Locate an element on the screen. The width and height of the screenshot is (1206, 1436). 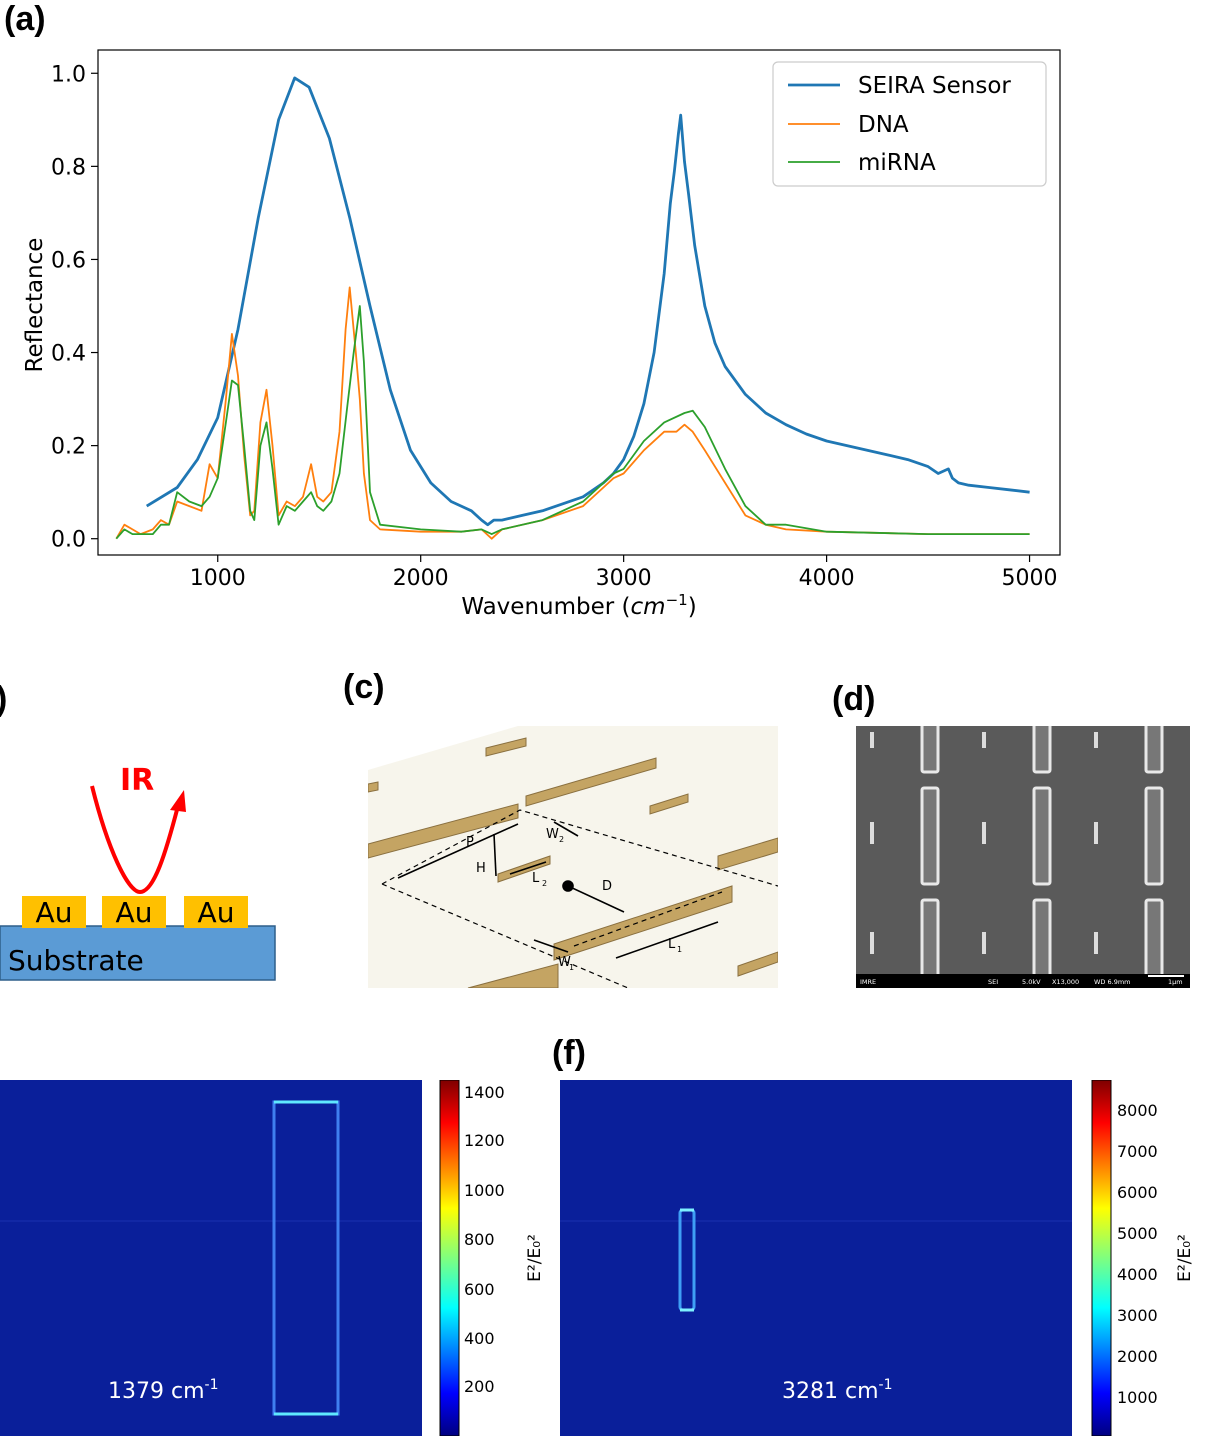
field-f-tick: 7000 is located at coordinates (1137, 1151).